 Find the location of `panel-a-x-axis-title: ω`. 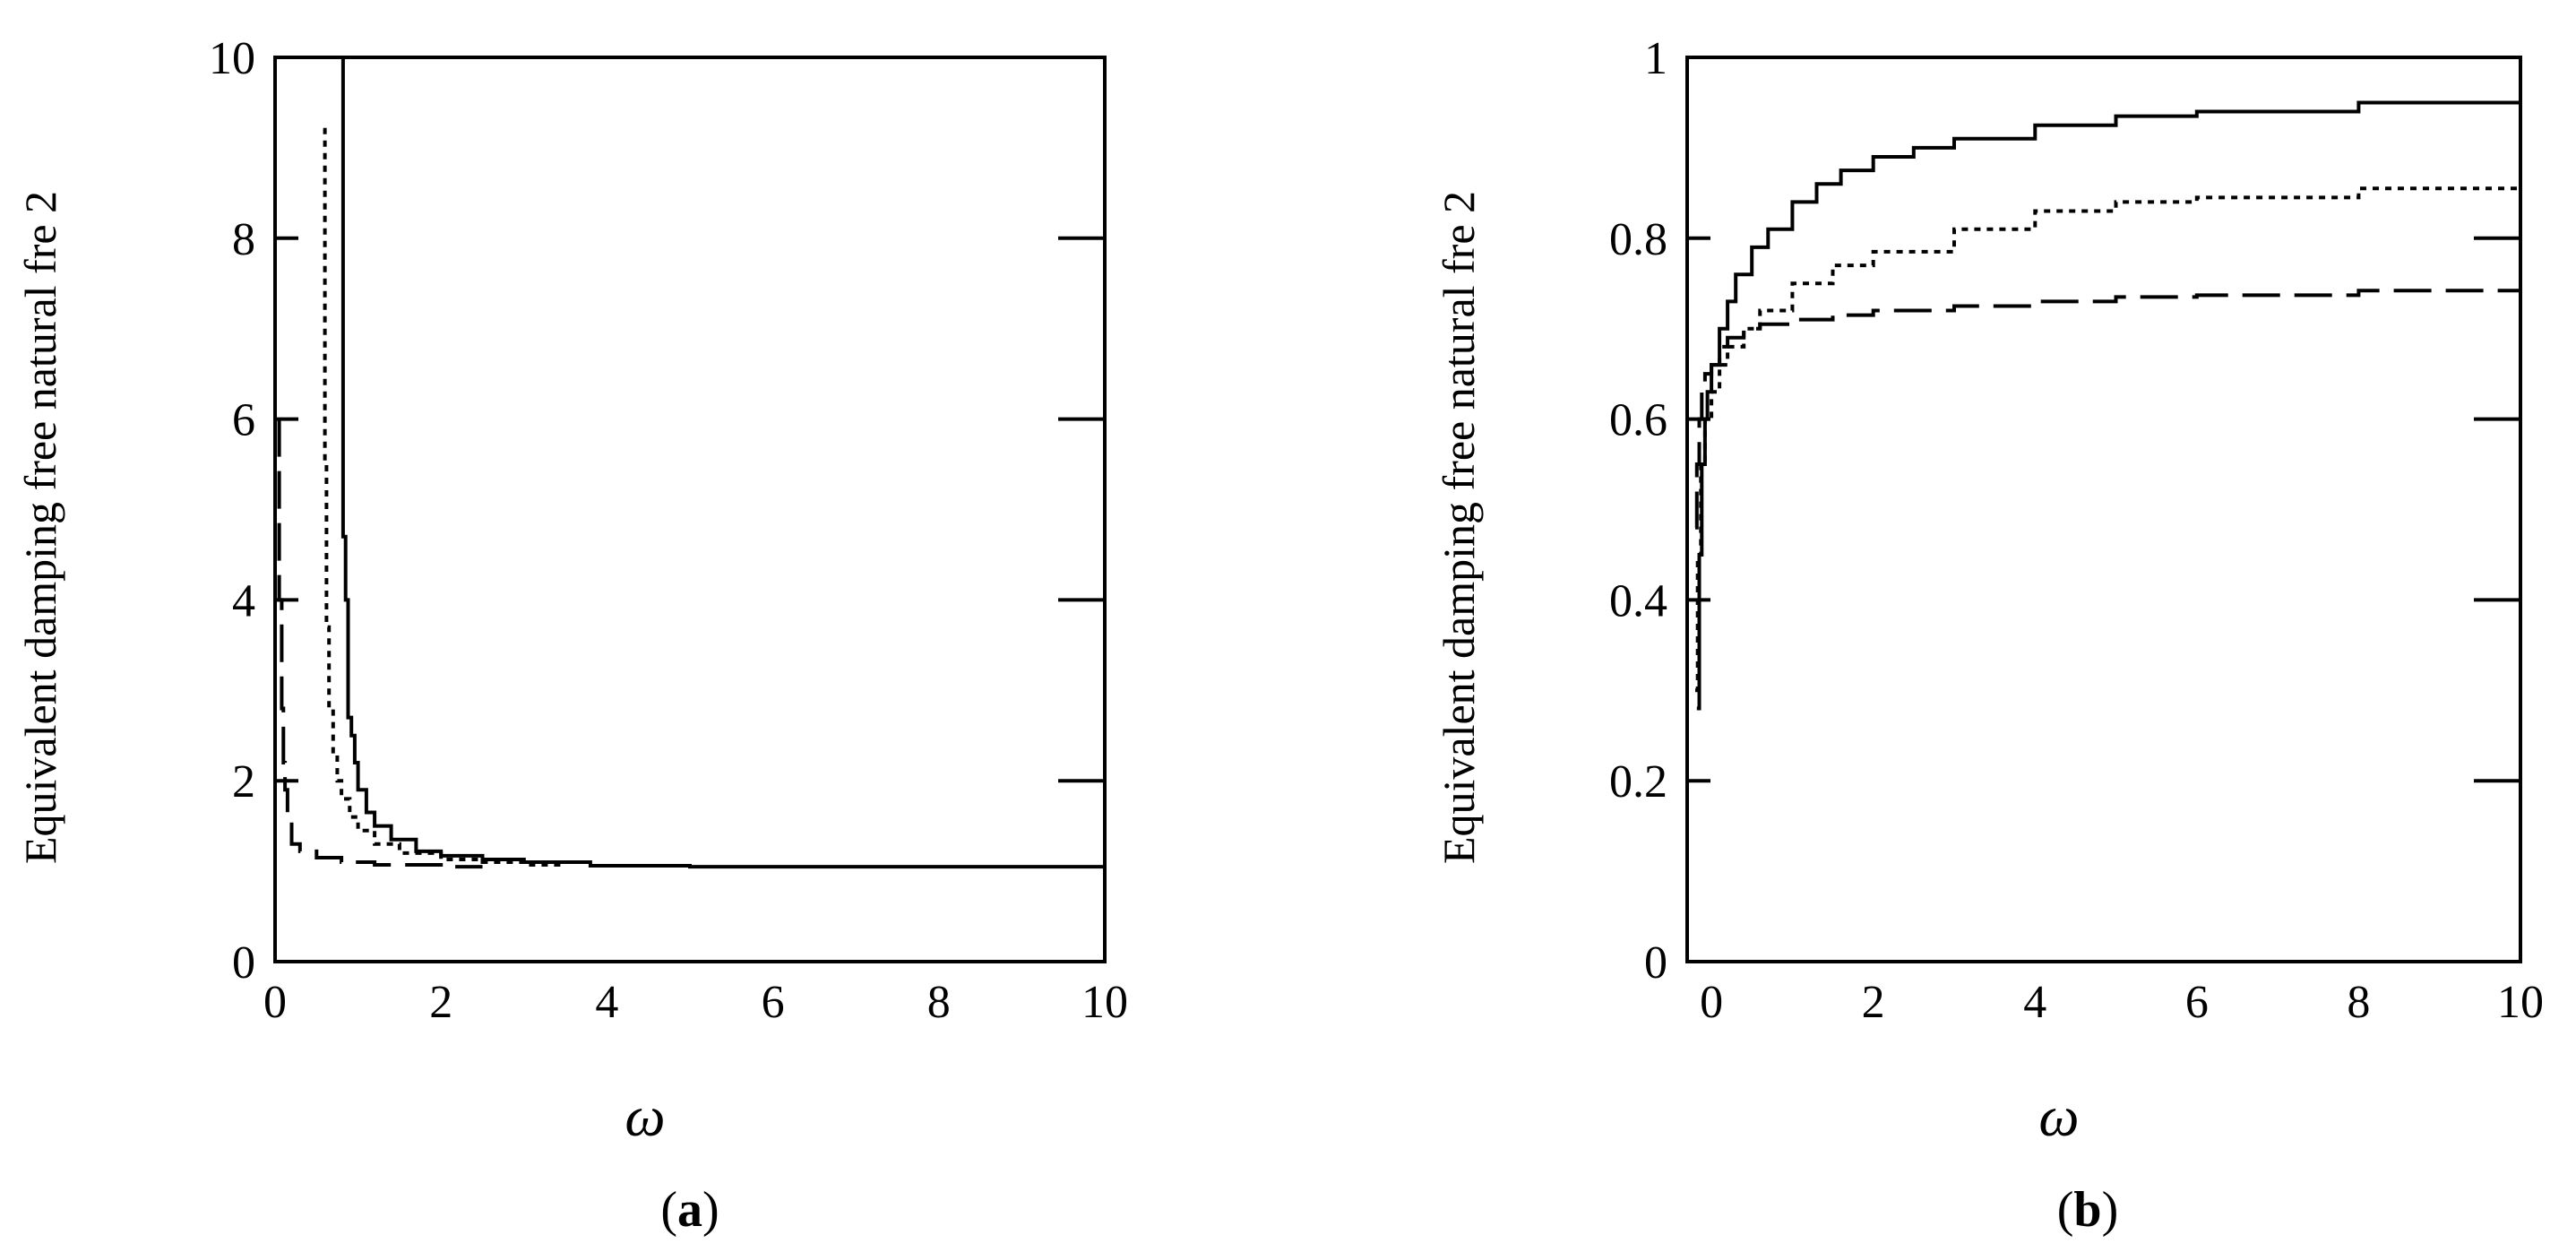

panel-a-x-axis-title: ω is located at coordinates (645, 1116).